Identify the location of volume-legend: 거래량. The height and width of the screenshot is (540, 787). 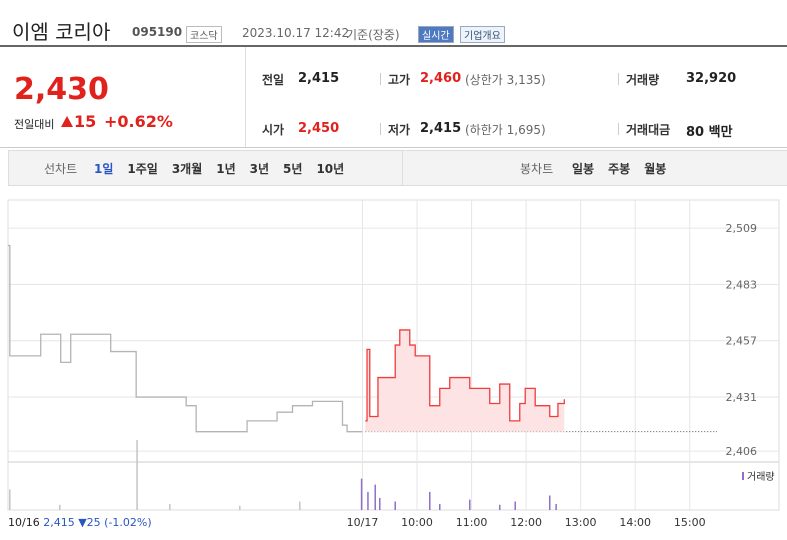
(761, 477).